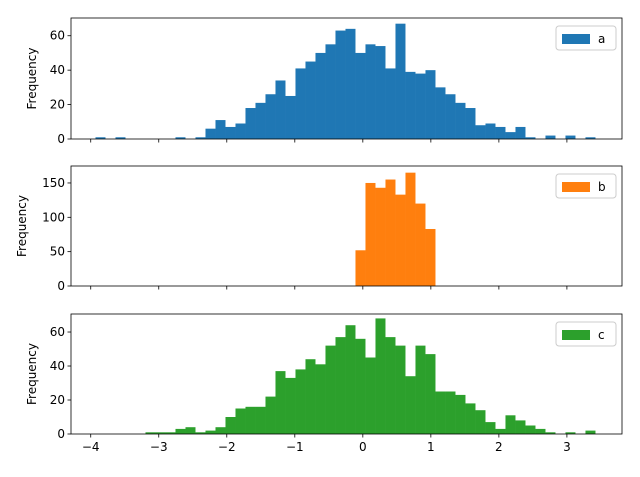 This screenshot has height=477, width=640. What do you see at coordinates (227, 447) in the screenshot?
I see `x-tick-label: −2` at bounding box center [227, 447].